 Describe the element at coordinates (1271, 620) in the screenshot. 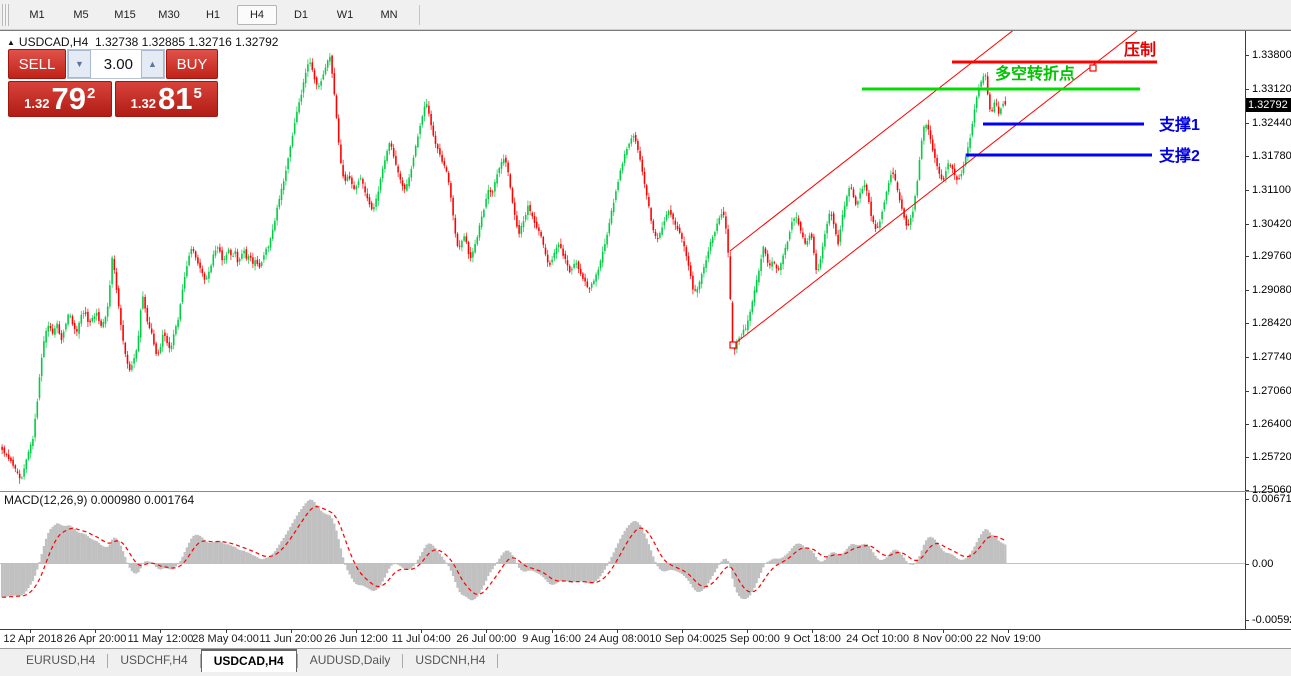

I see `macd-axis-label: -0.005925` at that location.